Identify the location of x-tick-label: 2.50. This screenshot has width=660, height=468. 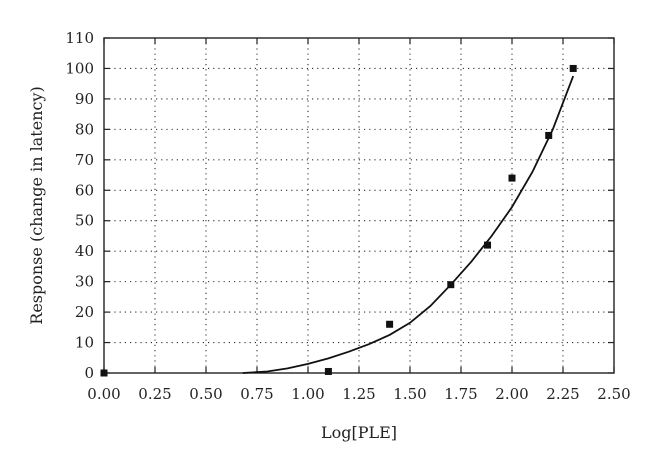
(613, 394).